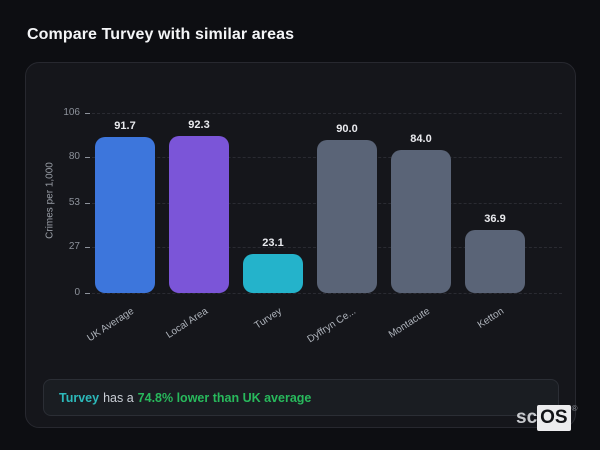 The height and width of the screenshot is (450, 600). Describe the element at coordinates (495, 219) in the screenshot. I see `bar-value-label: 36.9` at that location.